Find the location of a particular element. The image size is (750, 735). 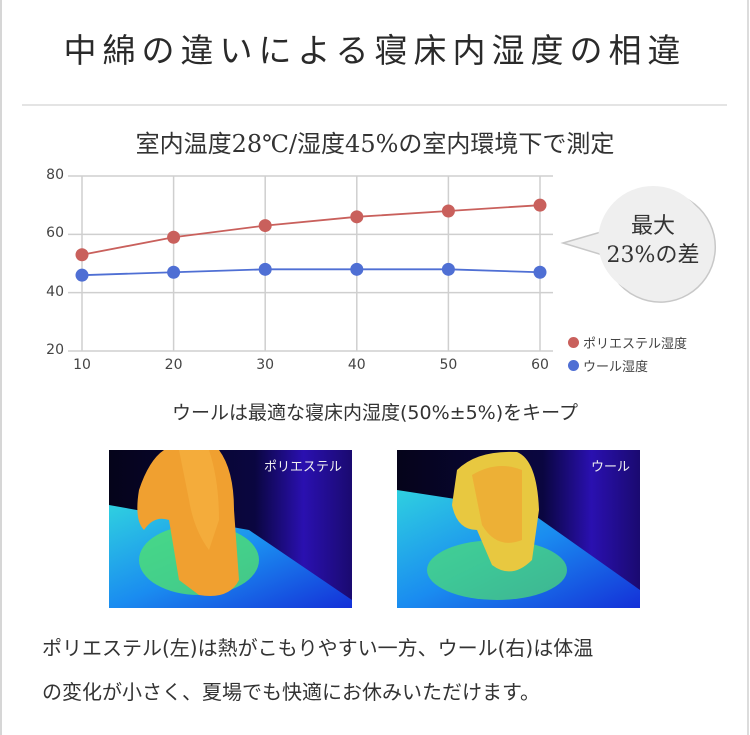

chart-subtitle: 室内温度28℃/湿度45%の室内環境下で測定 is located at coordinates (375, 144).